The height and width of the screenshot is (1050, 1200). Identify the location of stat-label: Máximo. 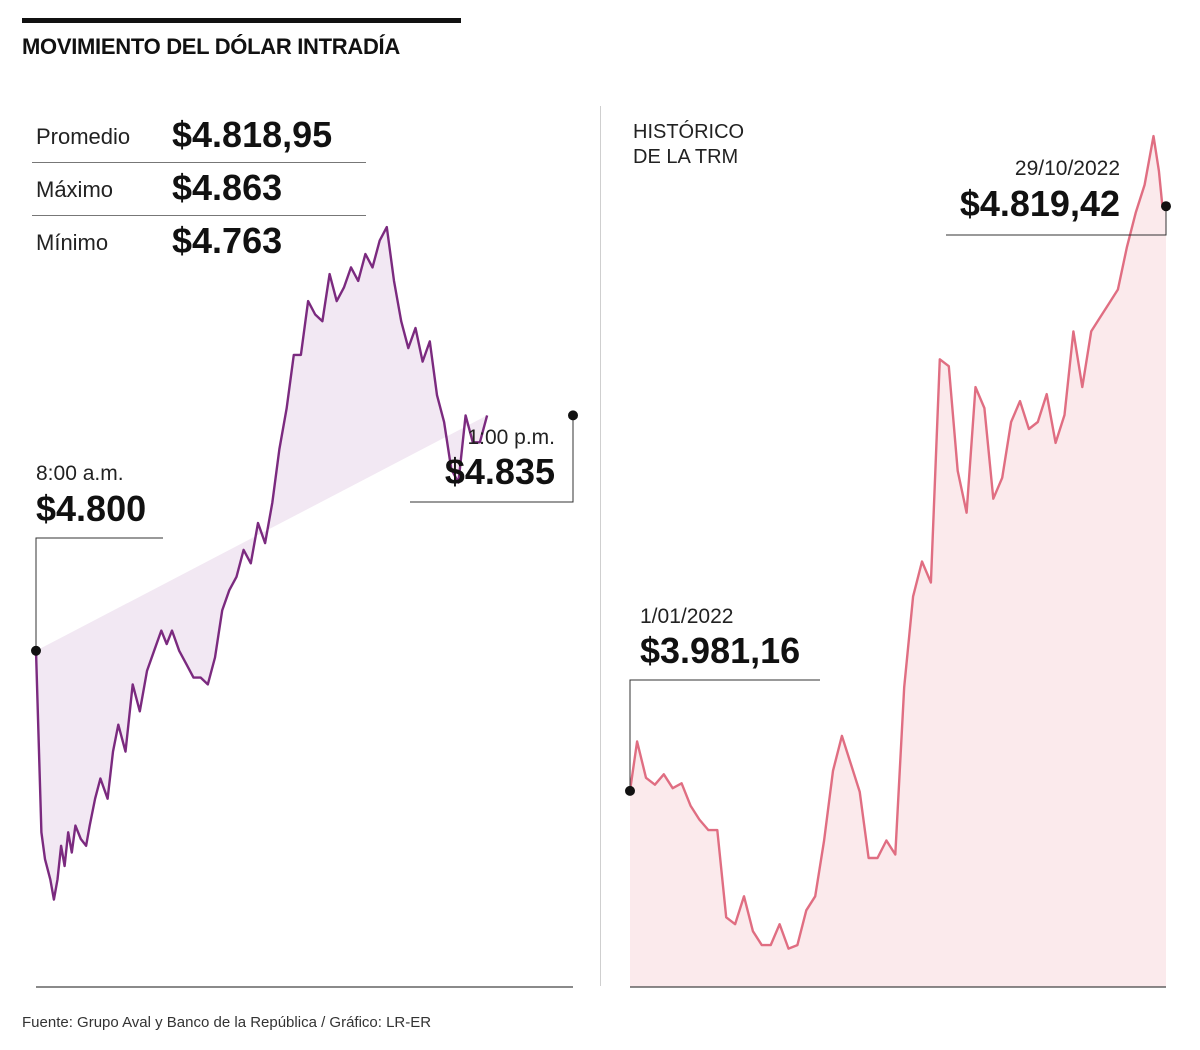
(75, 189).